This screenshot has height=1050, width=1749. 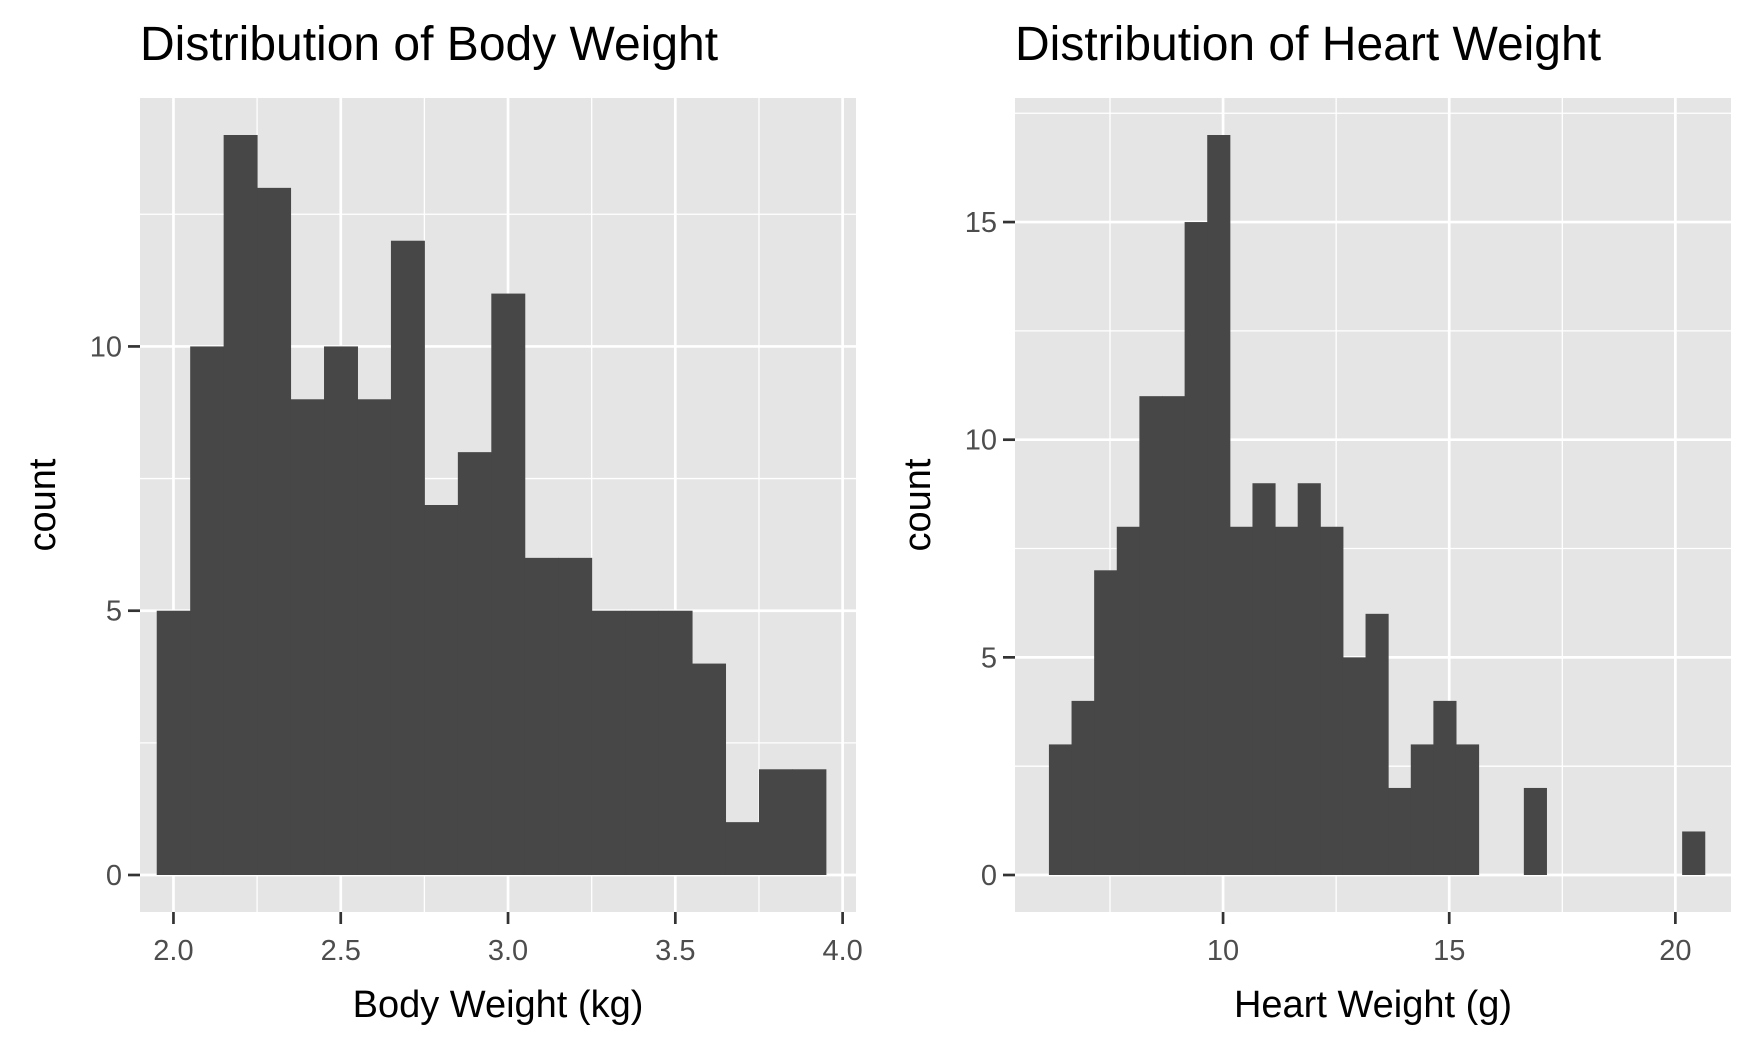 I want to click on chart-title: Distribution of Heart Weight, so click(x=1308, y=44).